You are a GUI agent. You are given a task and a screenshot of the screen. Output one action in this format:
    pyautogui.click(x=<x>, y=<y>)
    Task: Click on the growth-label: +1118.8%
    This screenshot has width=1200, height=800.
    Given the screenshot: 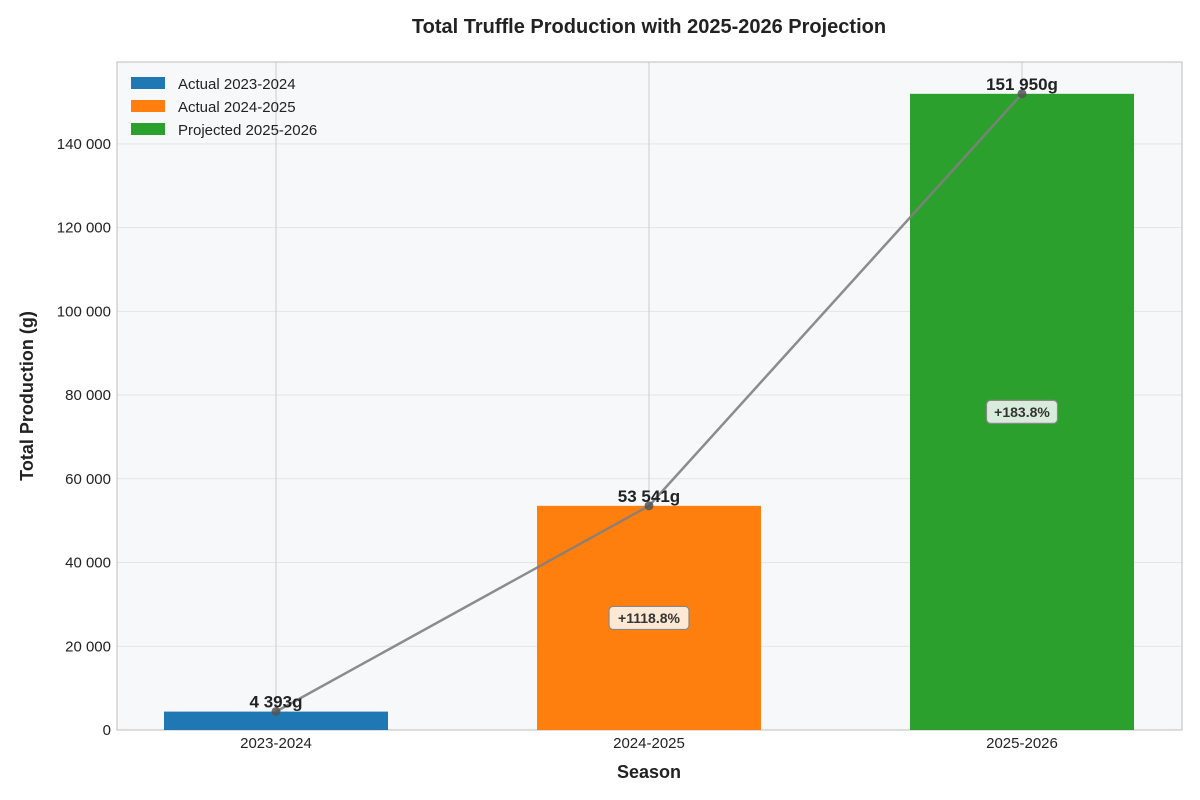 What is the action you would take?
    pyautogui.click(x=649, y=618)
    